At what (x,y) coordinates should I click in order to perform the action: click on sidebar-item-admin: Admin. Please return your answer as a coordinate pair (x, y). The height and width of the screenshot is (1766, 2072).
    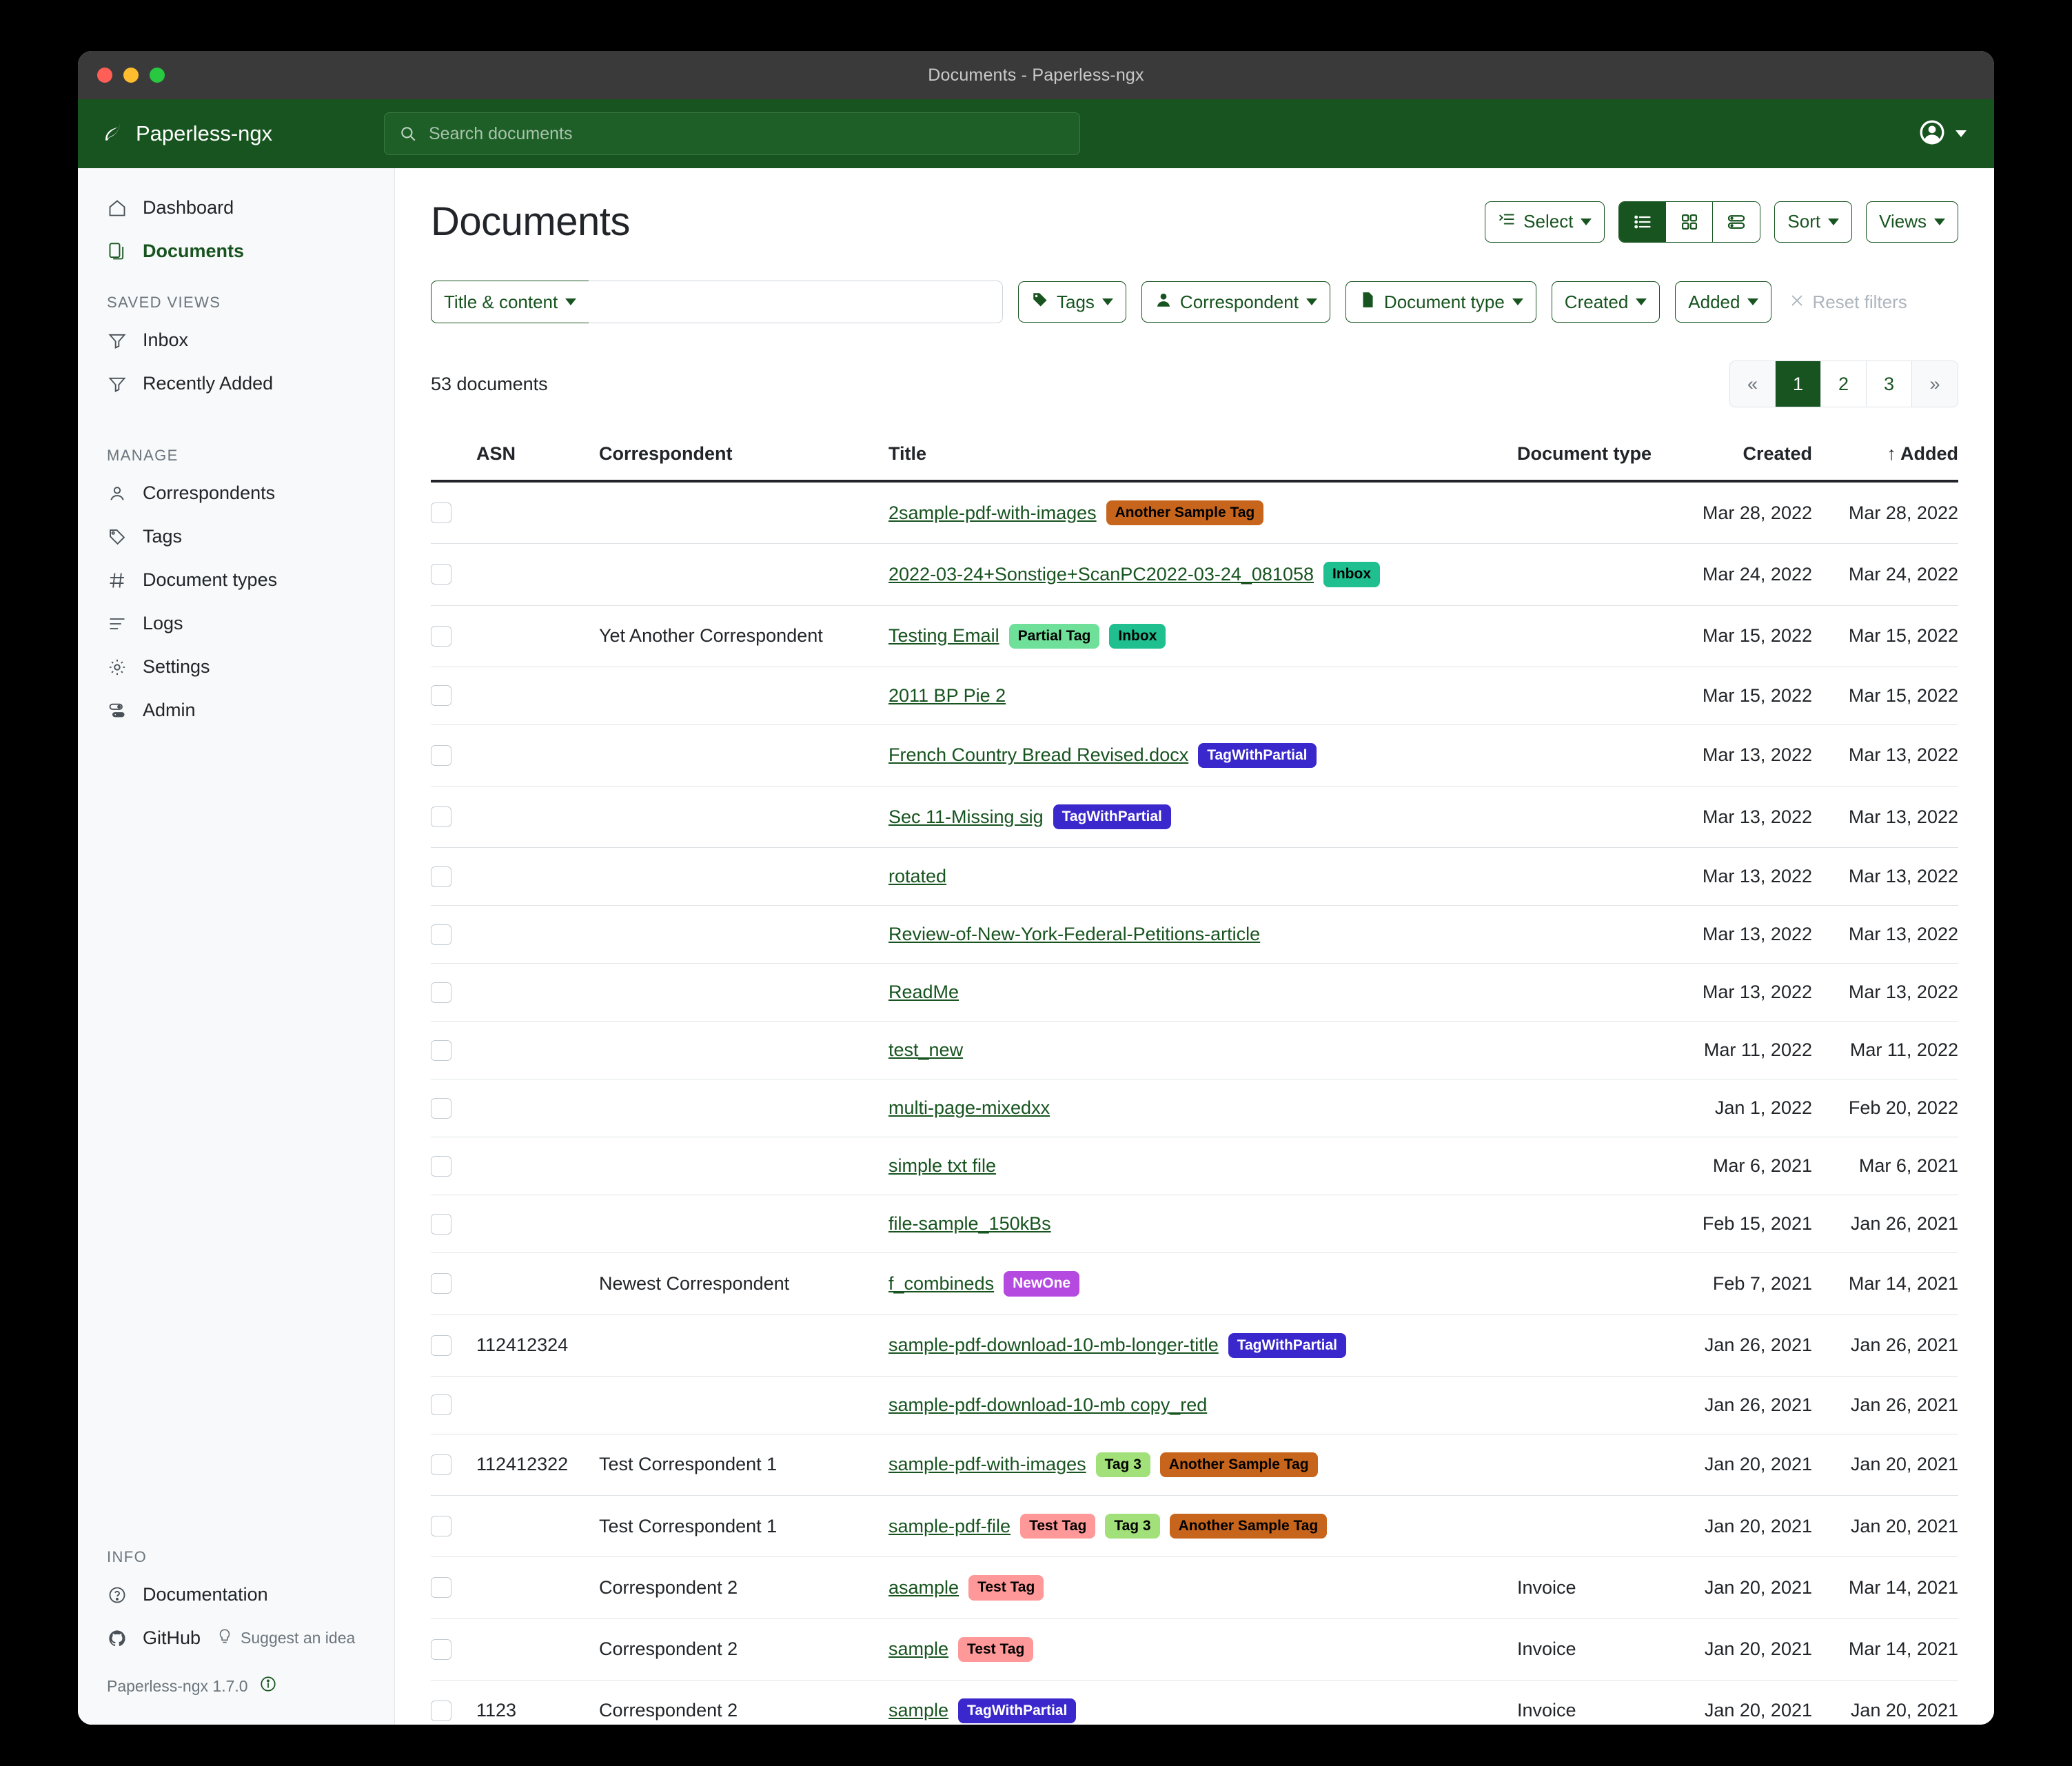
    Looking at the image, I should click on (236, 710).